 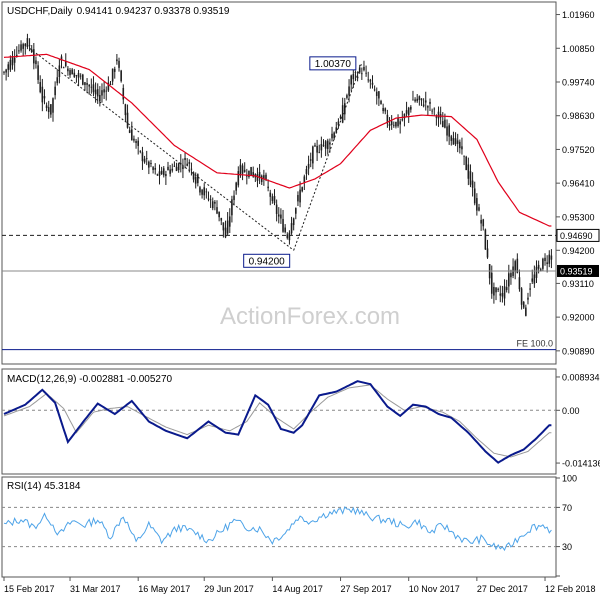 I want to click on macd-axis-label: -0.014136, so click(x=581, y=464).